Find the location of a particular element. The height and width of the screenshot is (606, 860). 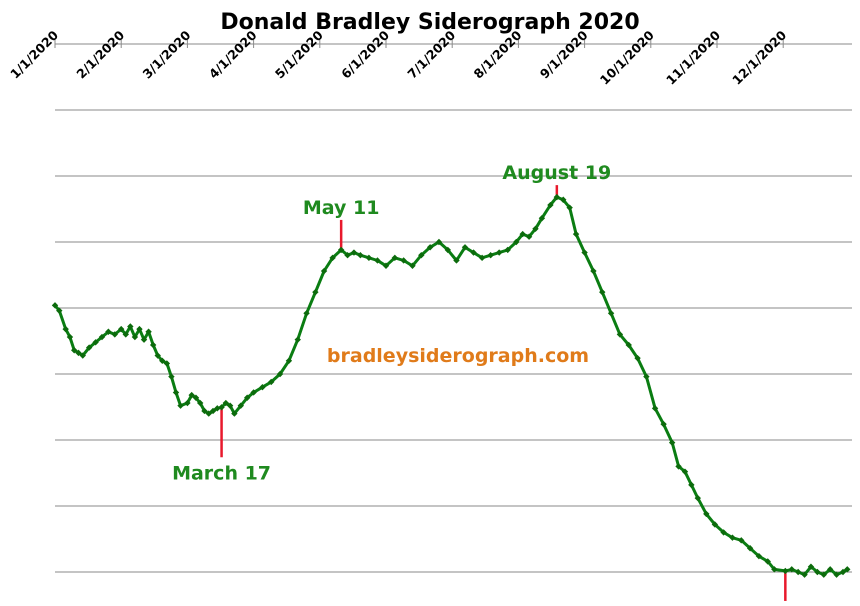

x-tick-label: 1/1/2020 is located at coordinates (34, 54).